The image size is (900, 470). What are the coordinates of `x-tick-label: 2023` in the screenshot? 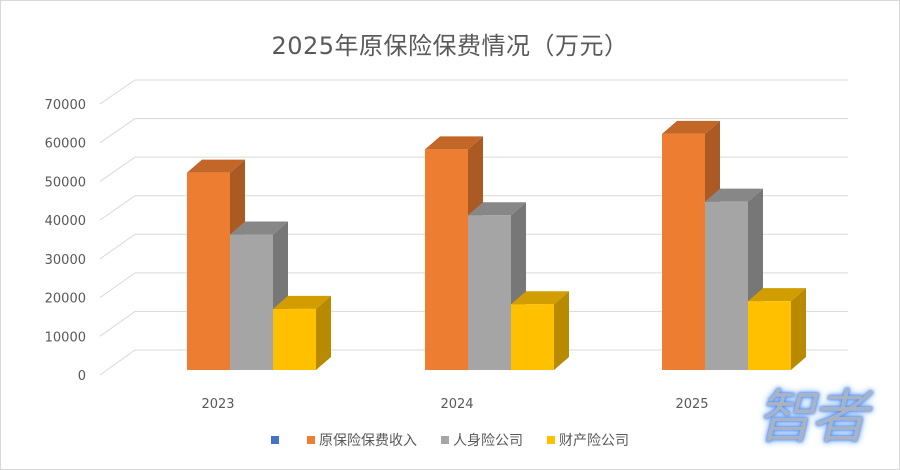 It's located at (217, 404).